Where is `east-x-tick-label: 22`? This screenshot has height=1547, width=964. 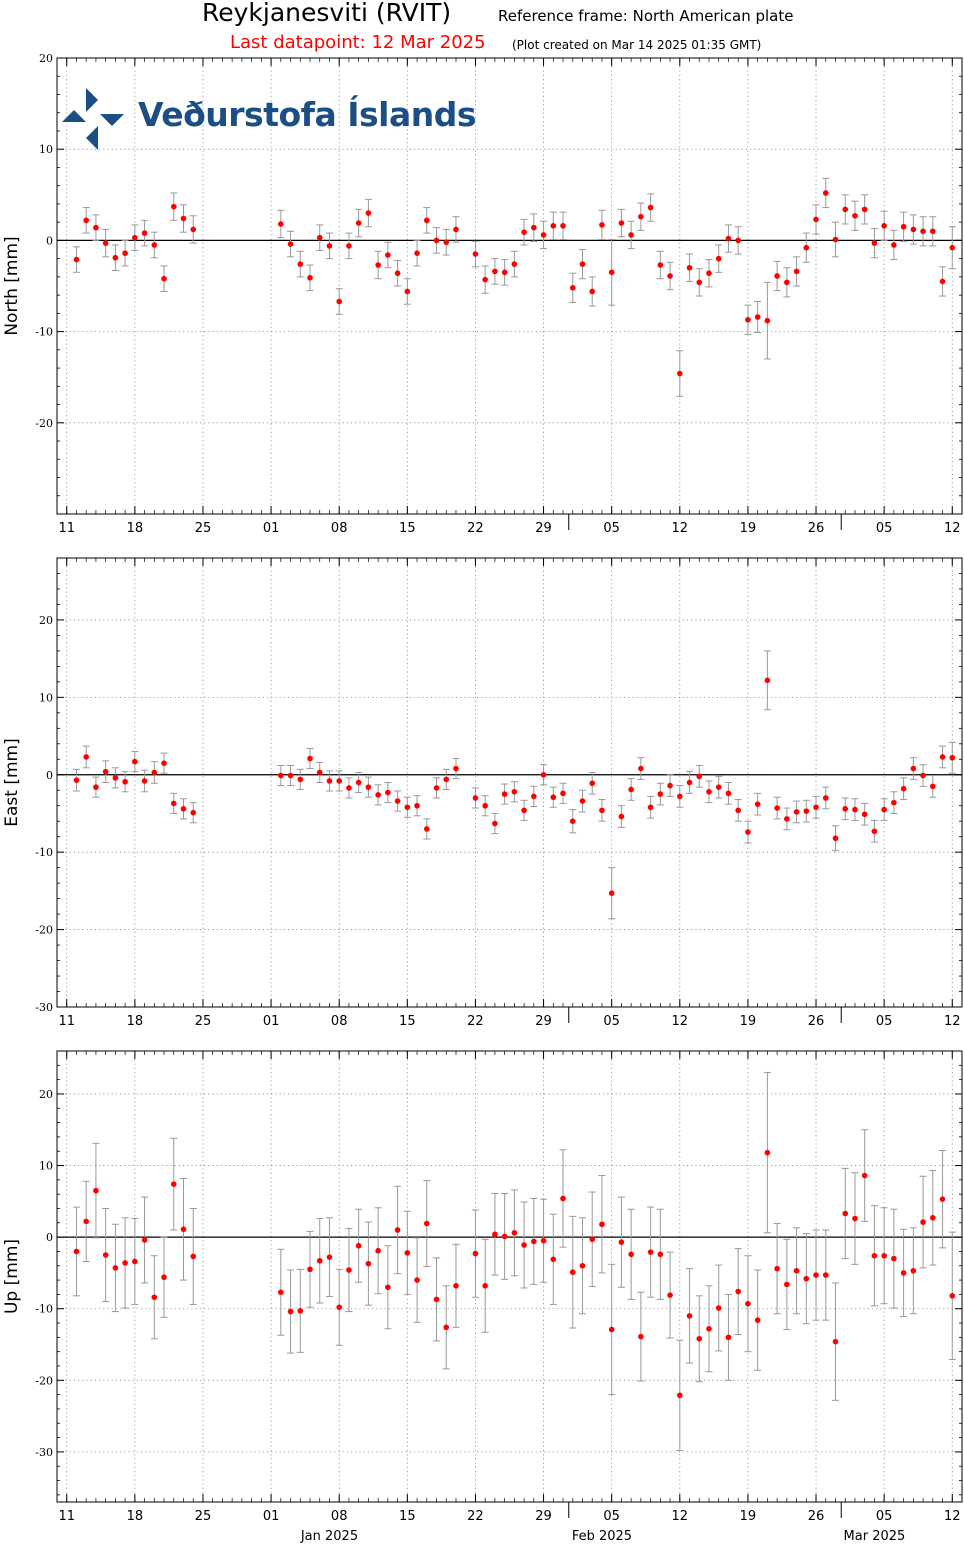 east-x-tick-label: 22 is located at coordinates (475, 1021).